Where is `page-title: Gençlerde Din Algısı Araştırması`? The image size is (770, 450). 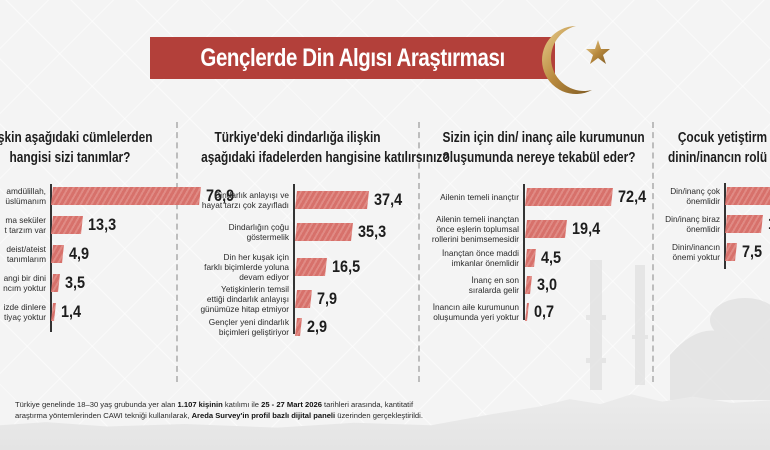 page-title: Gençlerde Din Algısı Araştırması is located at coordinates (352, 57).